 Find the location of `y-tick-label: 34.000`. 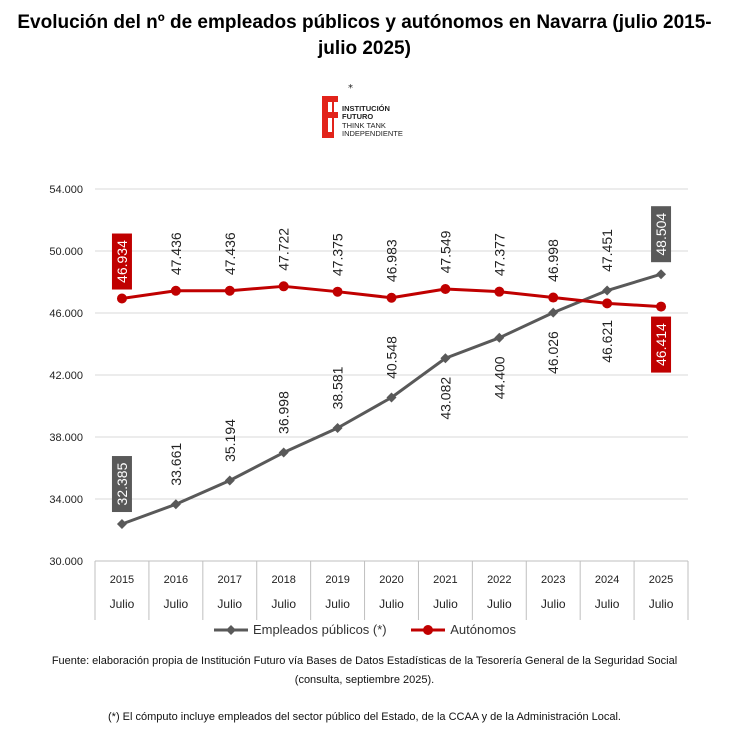

y-tick-label: 34.000 is located at coordinates (66, 500).